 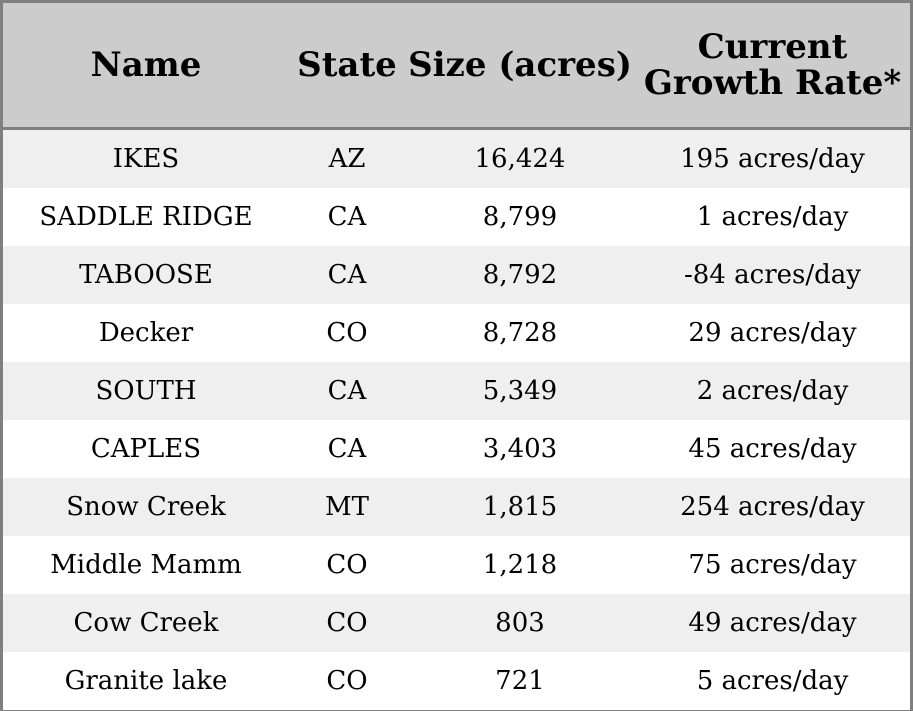 I want to click on cell-name: SADDLE RIDGE, so click(x=146, y=217).